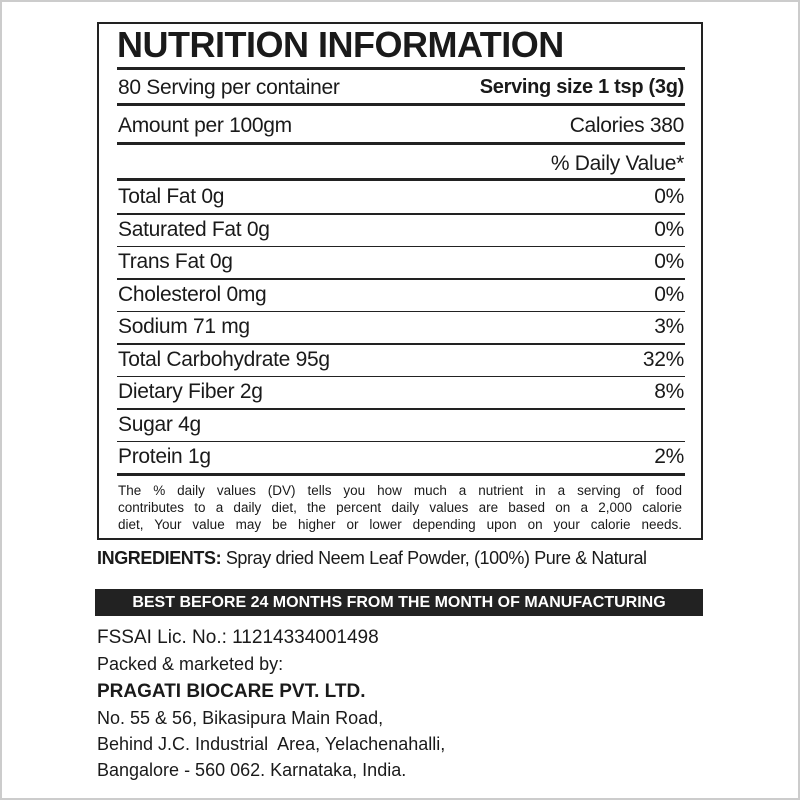 The image size is (800, 800). I want to click on fssai: FSSAI Lic. No.: 11214334001498, so click(238, 637).